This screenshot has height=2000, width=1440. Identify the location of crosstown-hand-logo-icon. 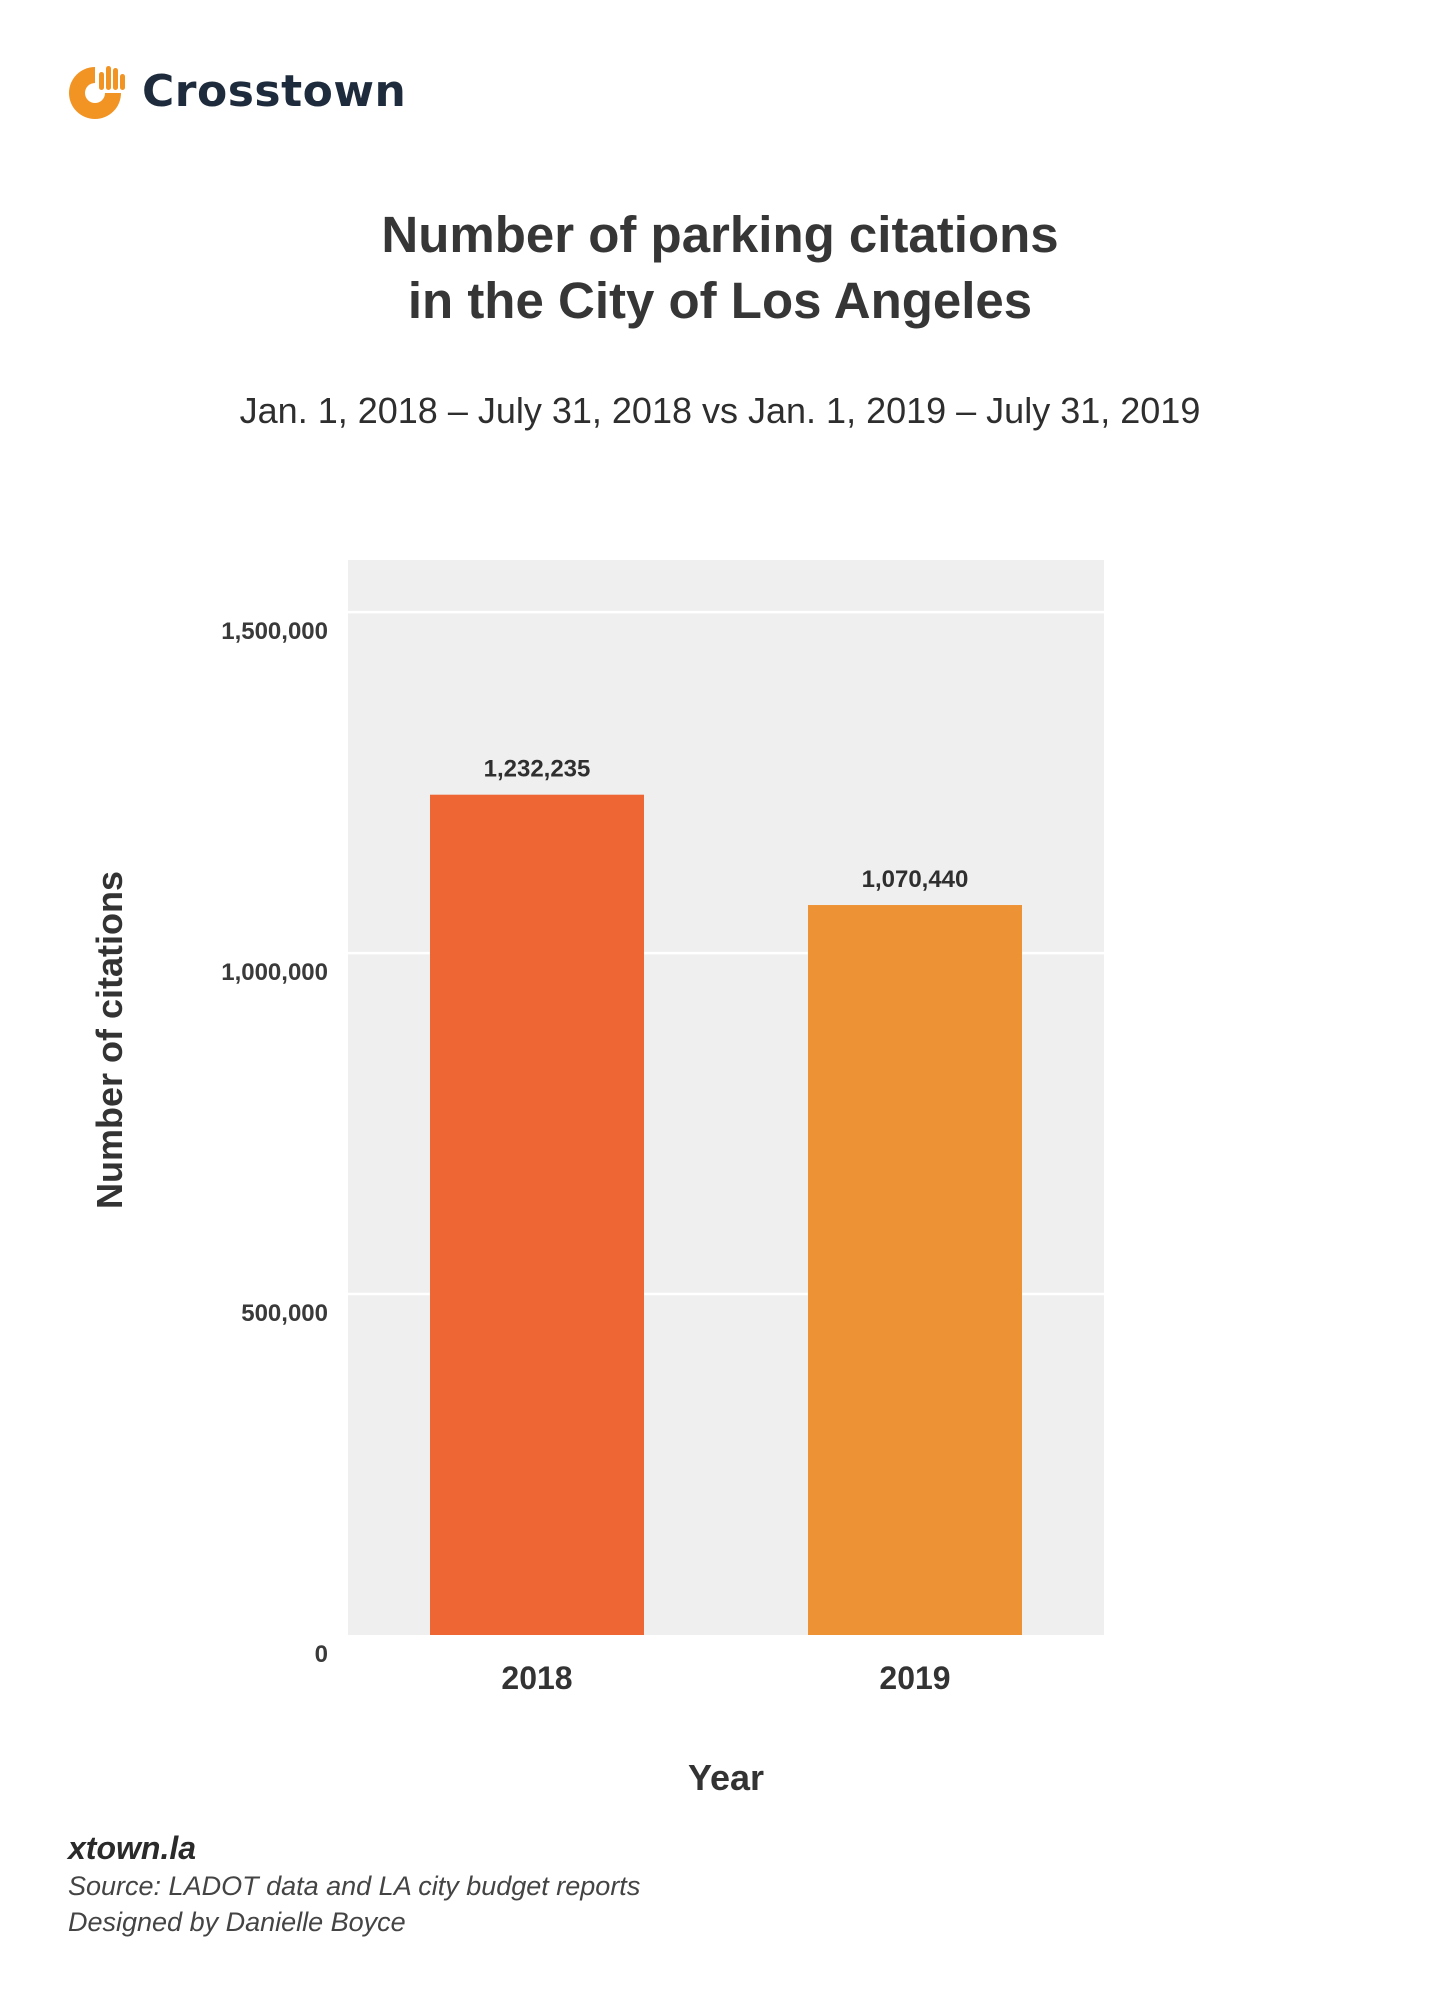
(98, 91).